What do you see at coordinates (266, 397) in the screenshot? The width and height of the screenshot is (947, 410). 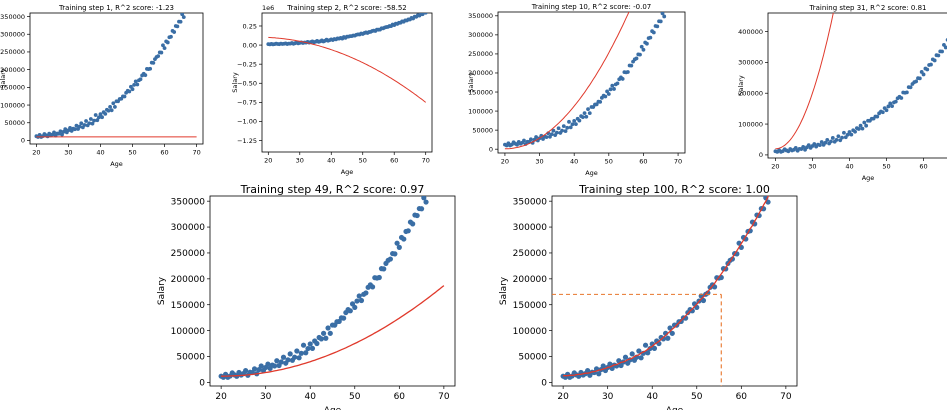 I see `x-tick-label: 30` at bounding box center [266, 397].